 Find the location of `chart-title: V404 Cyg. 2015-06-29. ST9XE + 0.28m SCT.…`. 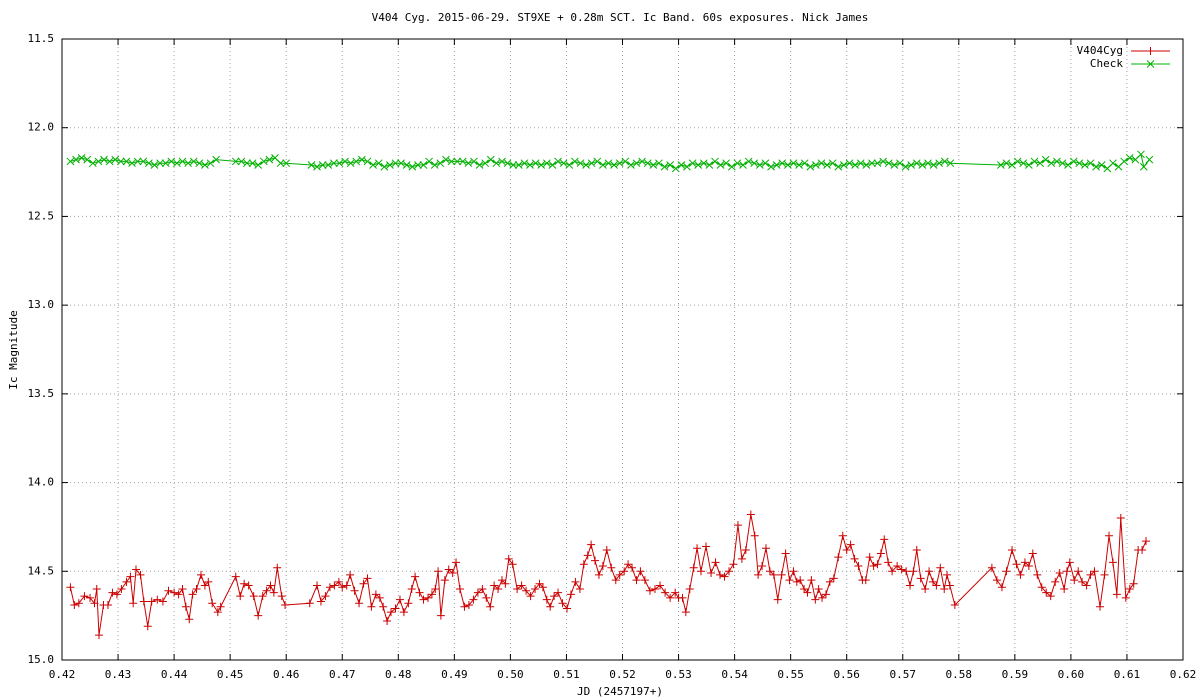

chart-title: V404 Cyg. 2015-06-29. ST9XE + 0.28m SCT.… is located at coordinates (620, 17).